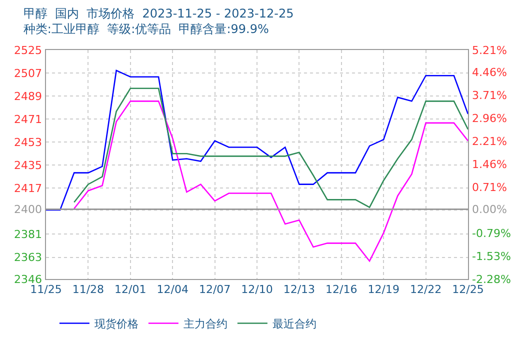 This screenshot has height=350, width=520. What do you see at coordinates (130, 289) in the screenshot?
I see `x-tick-label: 12/01` at bounding box center [130, 289].